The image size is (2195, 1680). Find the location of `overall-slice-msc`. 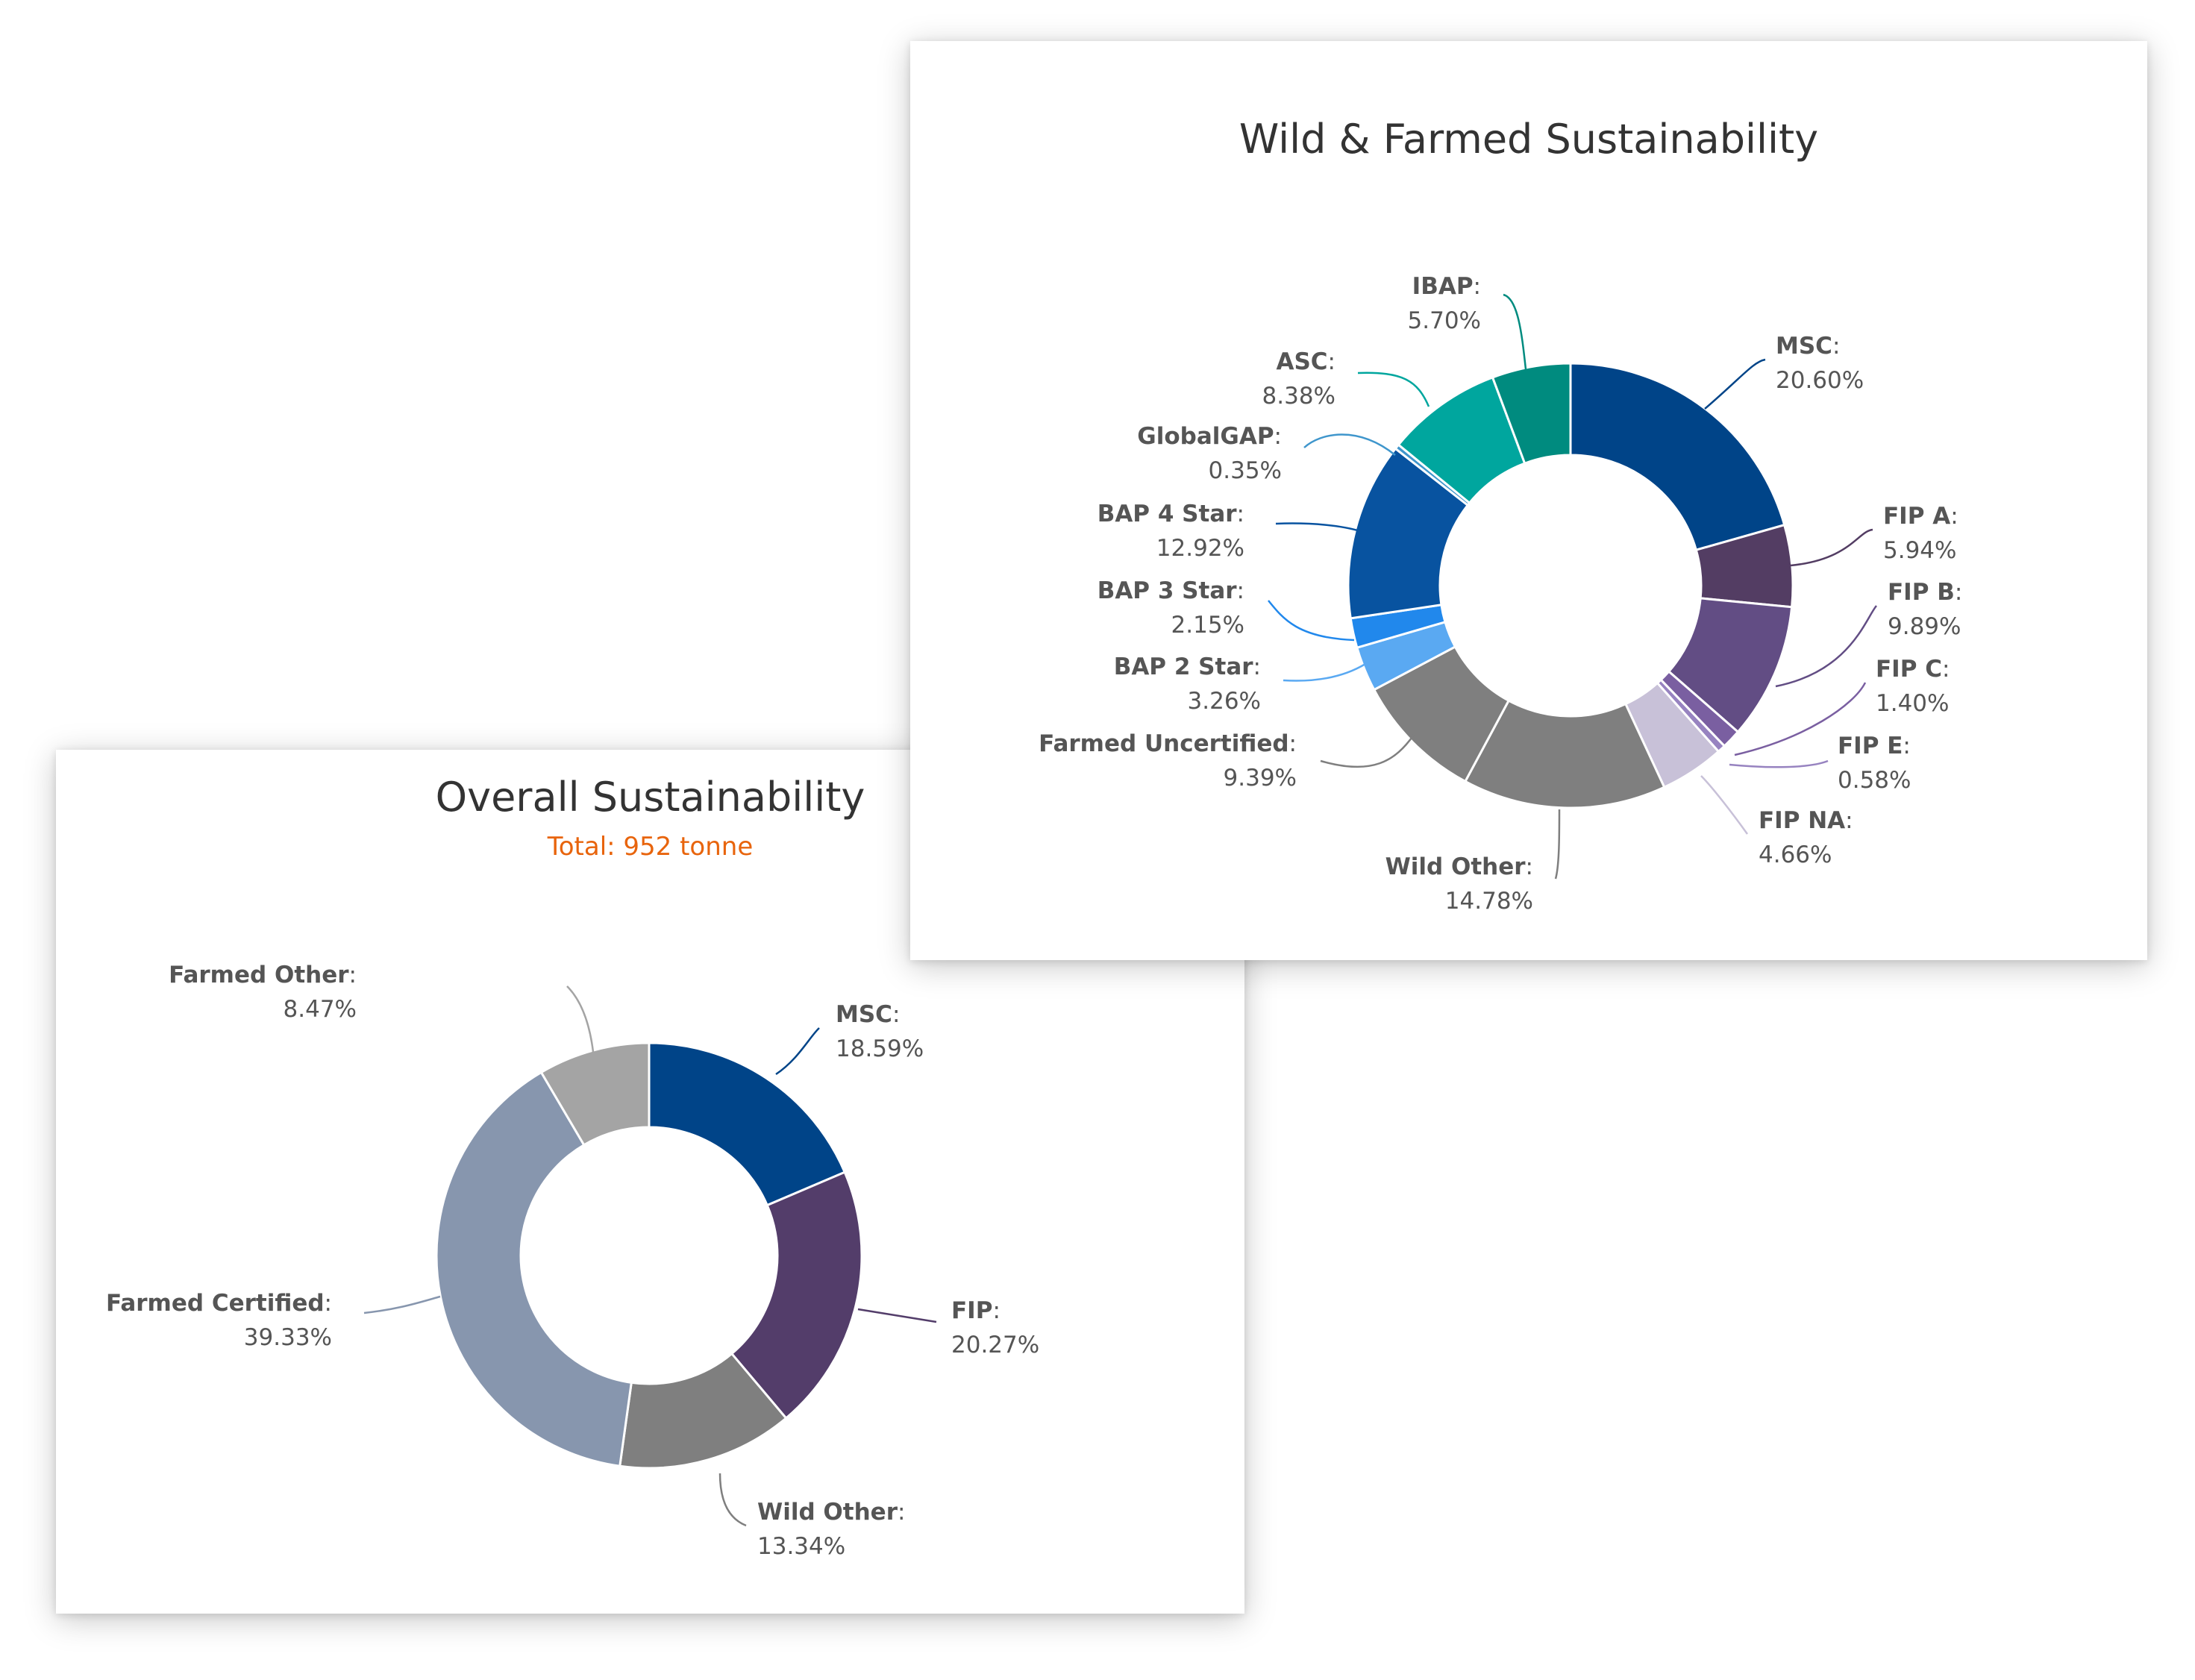

overall-slice-msc is located at coordinates (747, 1124).